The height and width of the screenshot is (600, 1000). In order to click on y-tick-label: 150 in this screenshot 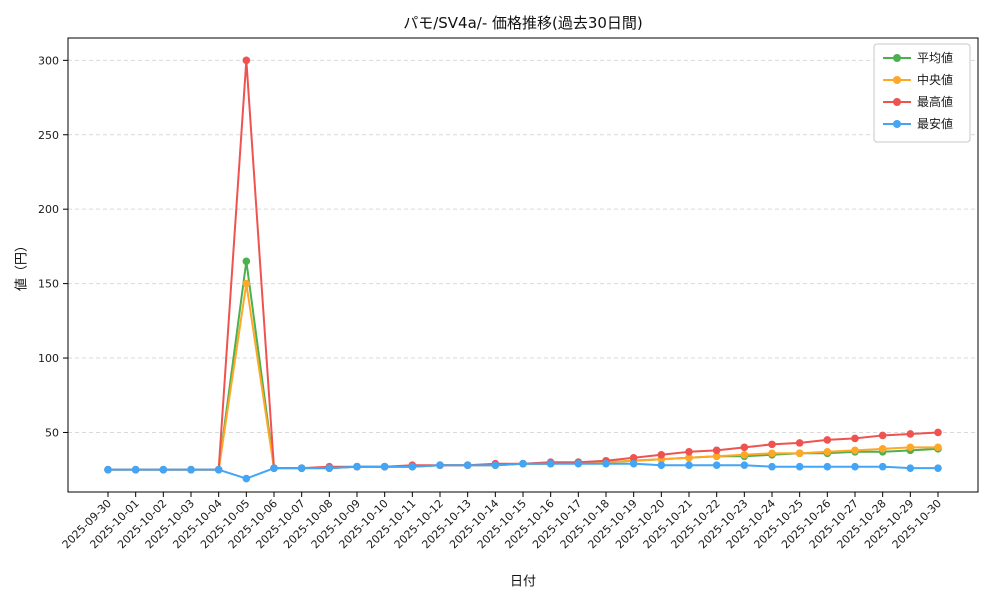, I will do `click(48, 284)`.